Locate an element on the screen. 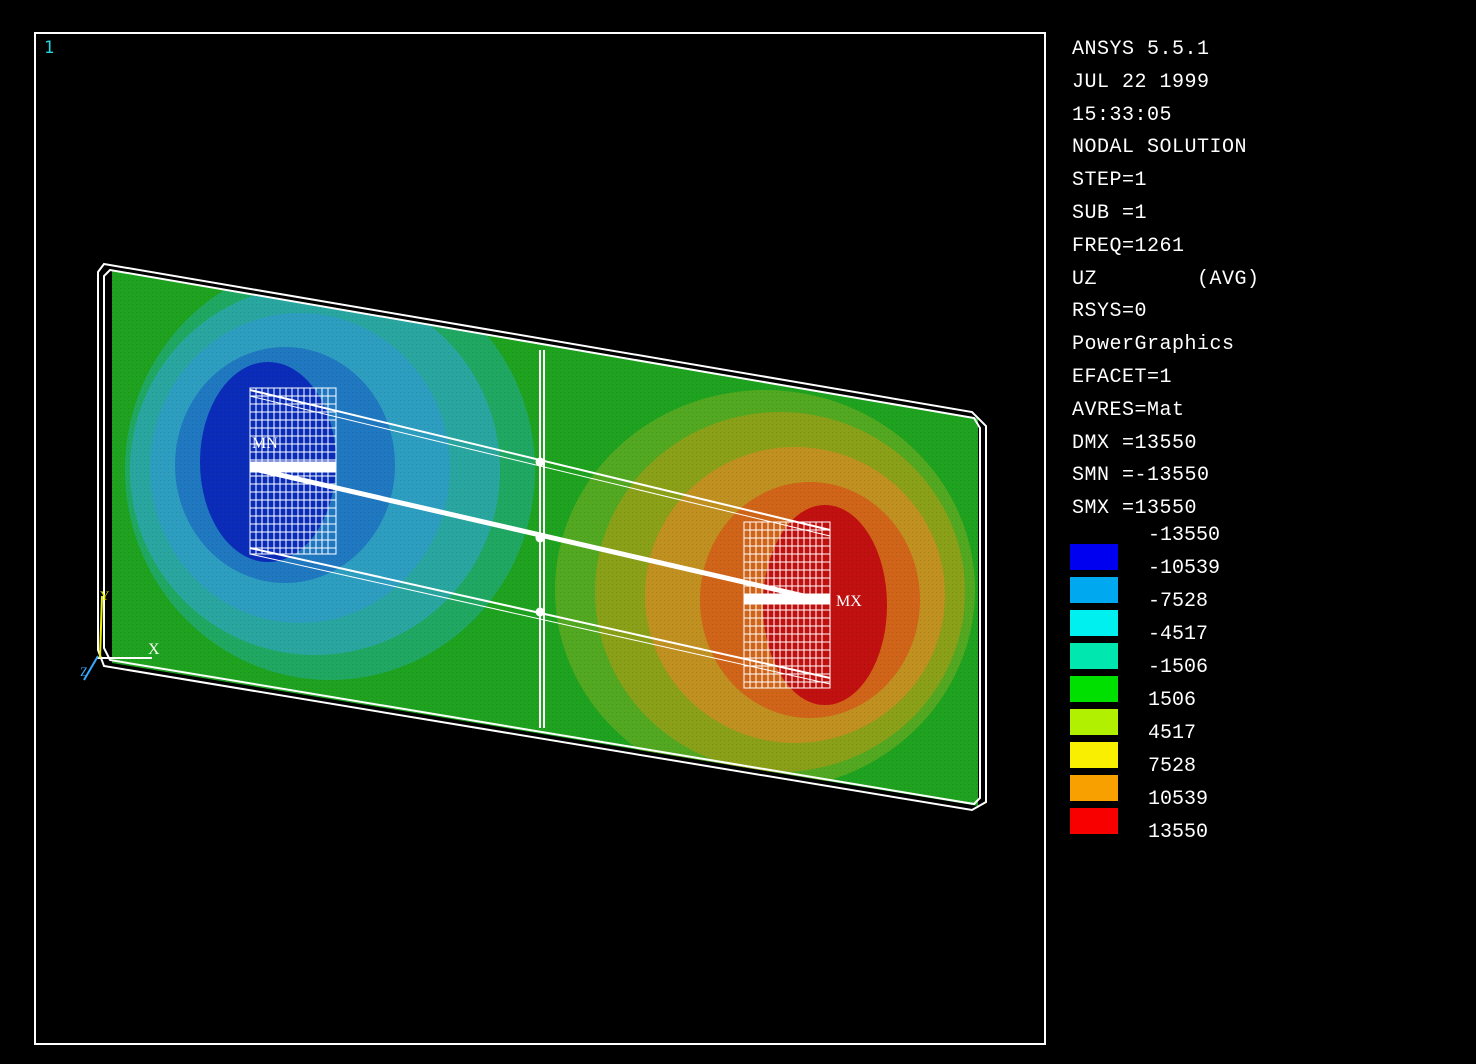 The height and width of the screenshot is (1064, 1476). min-marker: MN is located at coordinates (265, 443).